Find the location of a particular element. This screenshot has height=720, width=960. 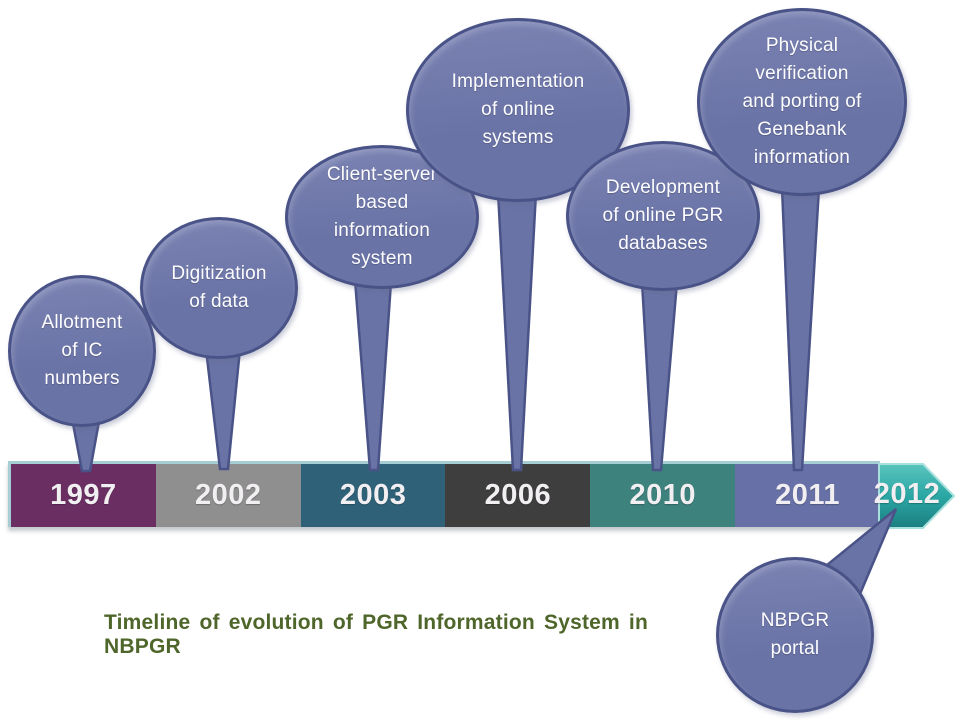

balloon-implementation-online-systems: Implementation of online systems is located at coordinates (518, 110).